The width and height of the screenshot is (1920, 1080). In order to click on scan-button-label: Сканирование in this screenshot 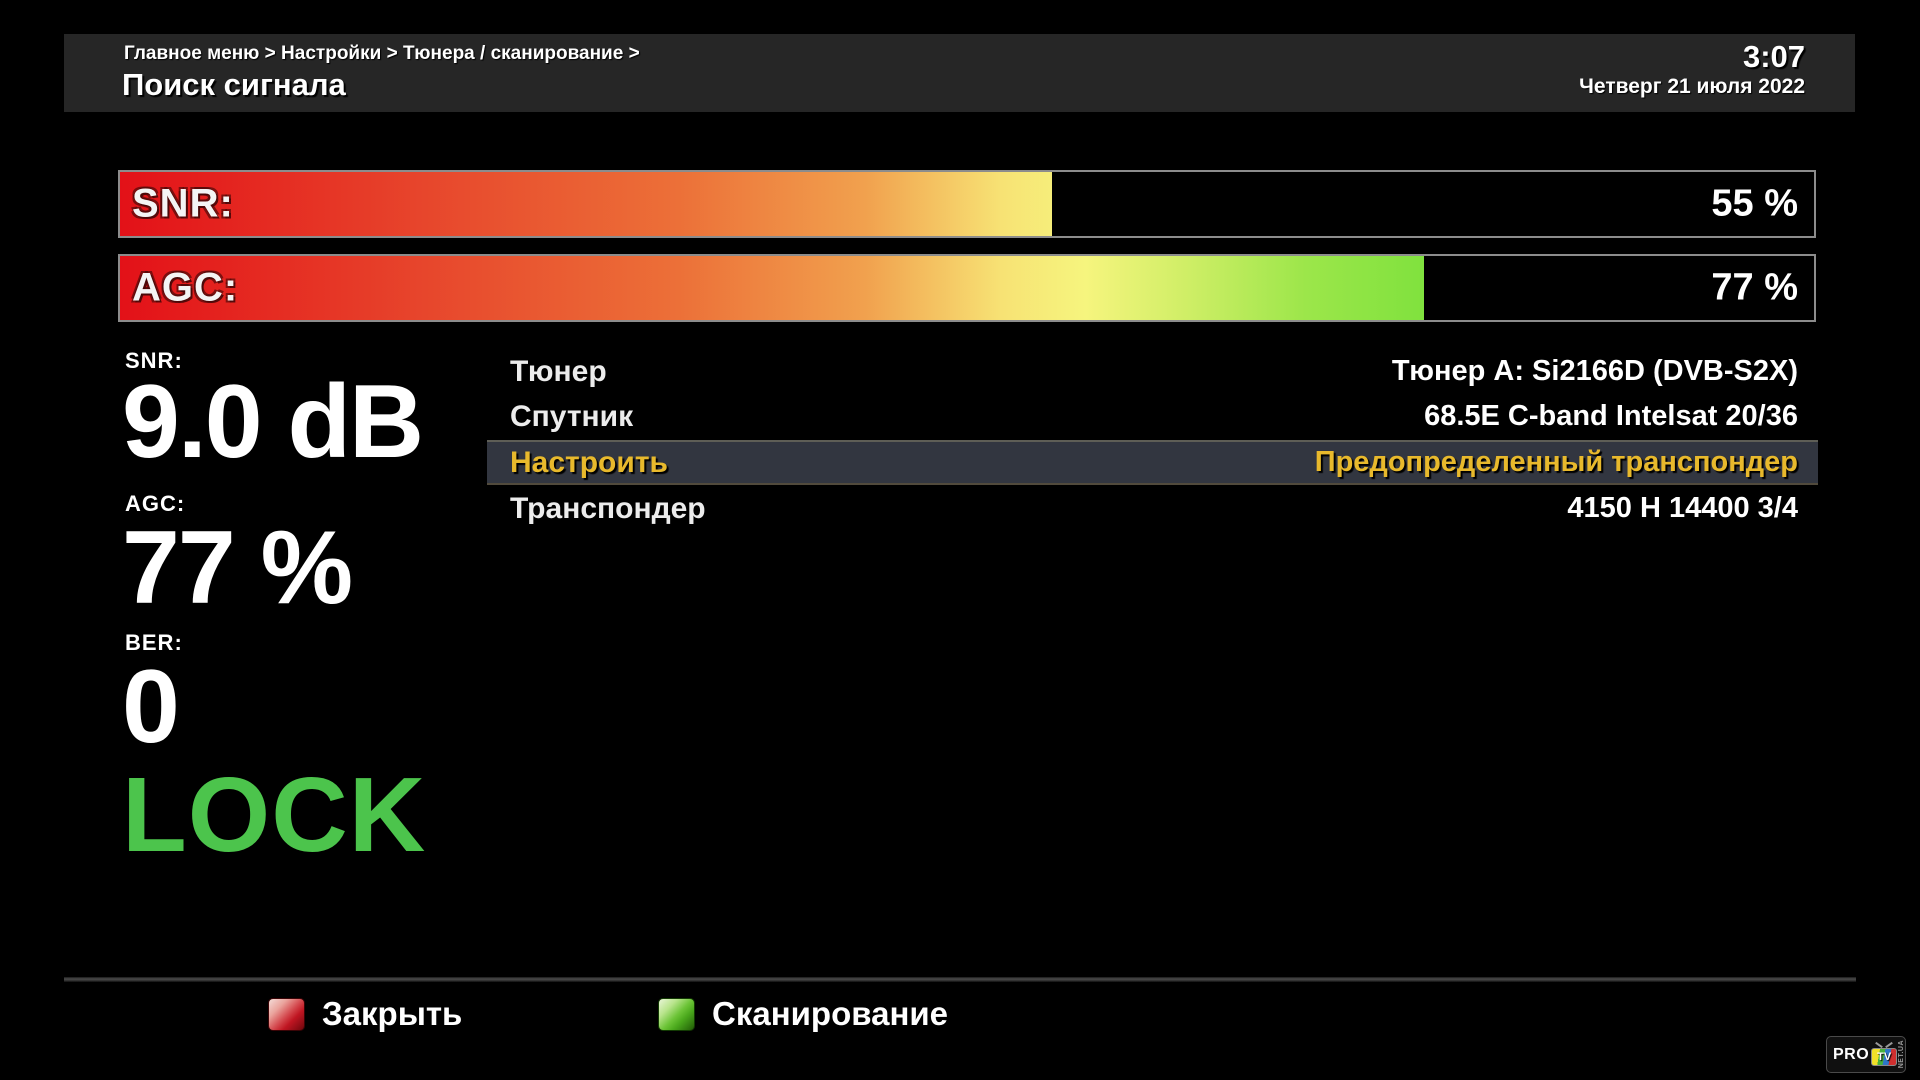, I will do `click(830, 1013)`.